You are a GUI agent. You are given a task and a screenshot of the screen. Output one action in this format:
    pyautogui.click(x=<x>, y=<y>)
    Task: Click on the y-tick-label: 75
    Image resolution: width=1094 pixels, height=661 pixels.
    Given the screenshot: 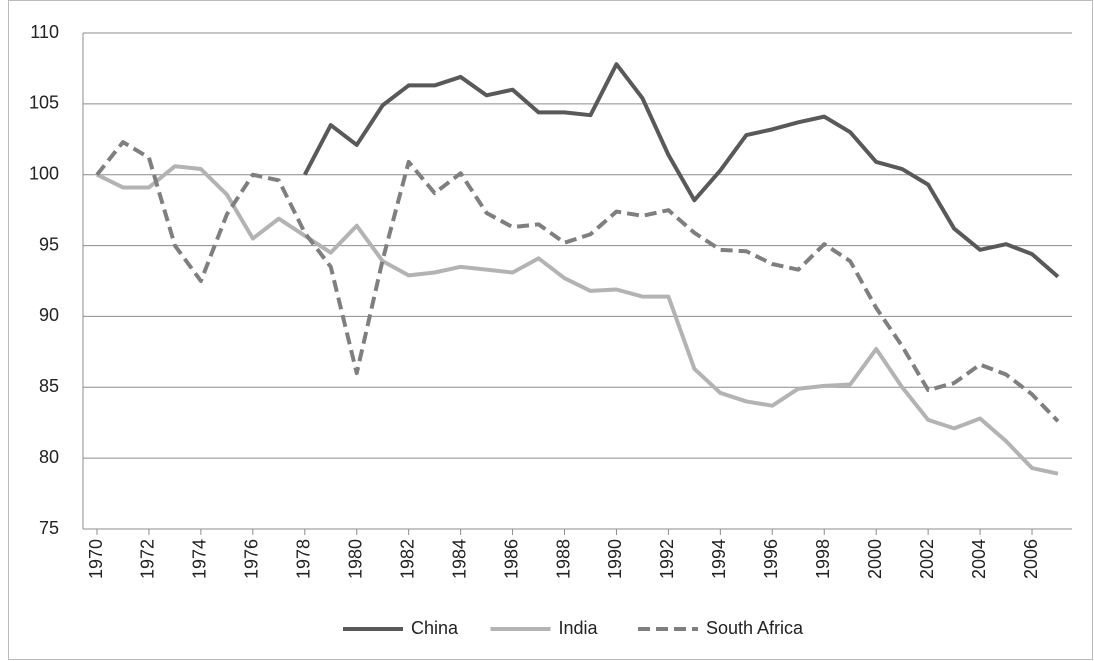 What is the action you would take?
    pyautogui.click(x=49, y=528)
    